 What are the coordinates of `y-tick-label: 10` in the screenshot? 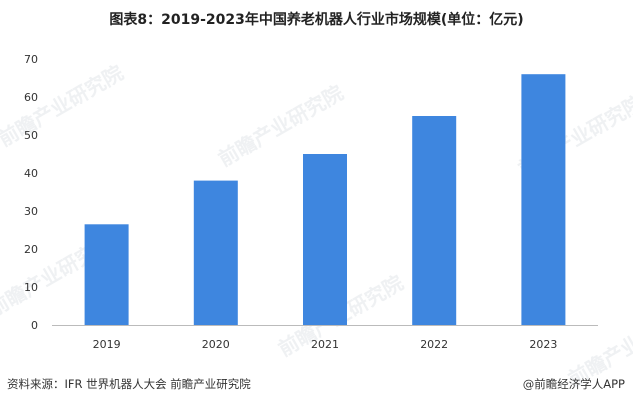 It's located at (31, 287).